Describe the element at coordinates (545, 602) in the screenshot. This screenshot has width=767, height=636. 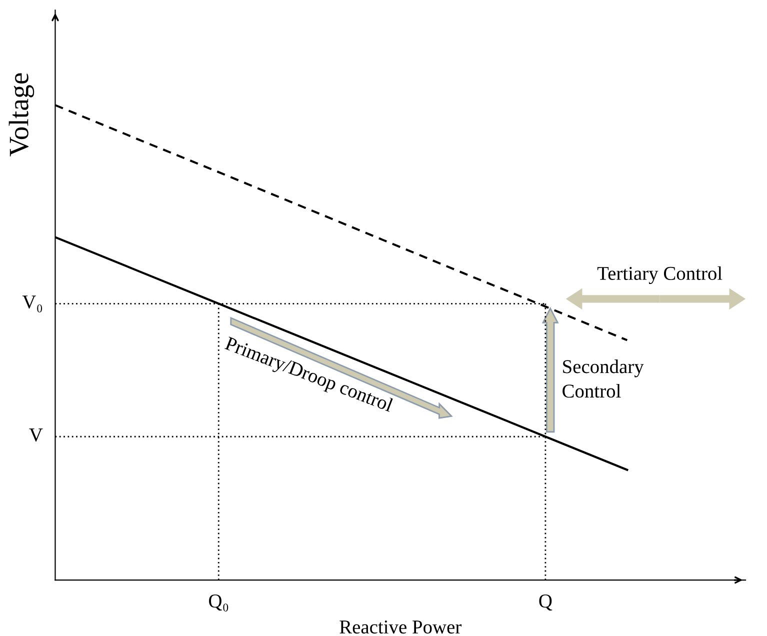
I see `x-tick-label: Q` at that location.